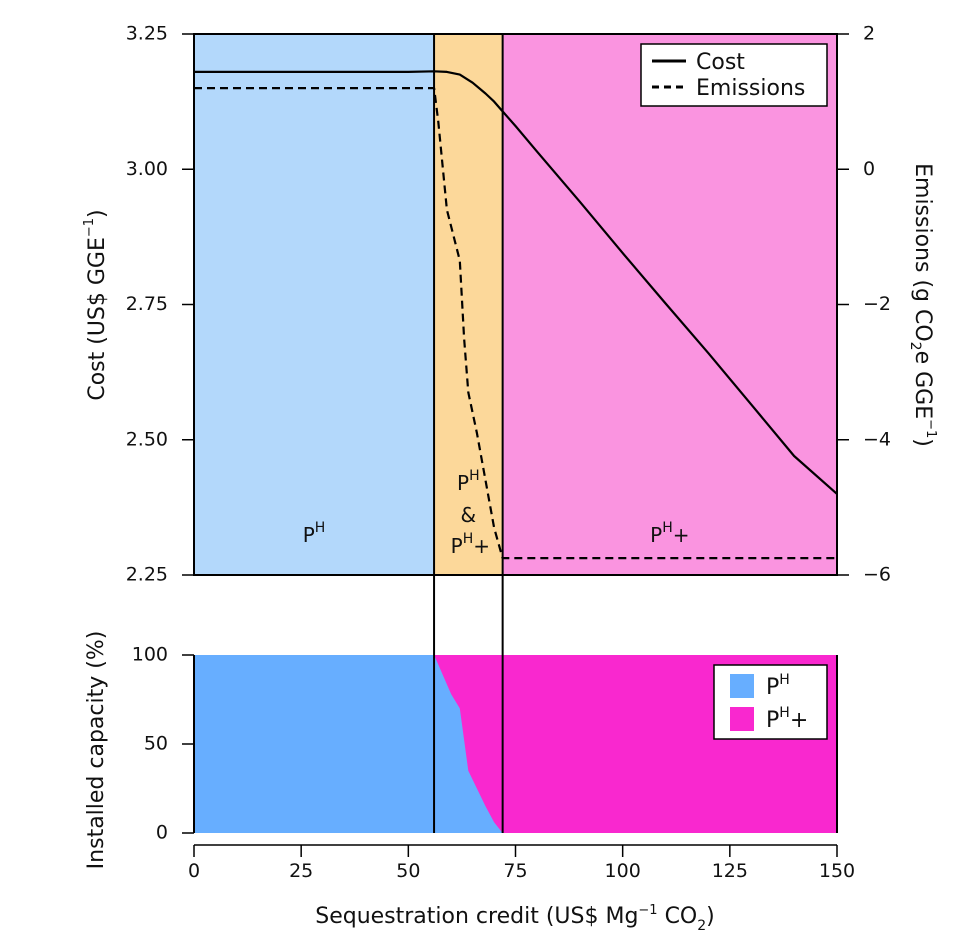 The height and width of the screenshot is (936, 966). Describe the element at coordinates (156, 744) in the screenshot. I see `bottom-y-tick-label: 50` at that location.